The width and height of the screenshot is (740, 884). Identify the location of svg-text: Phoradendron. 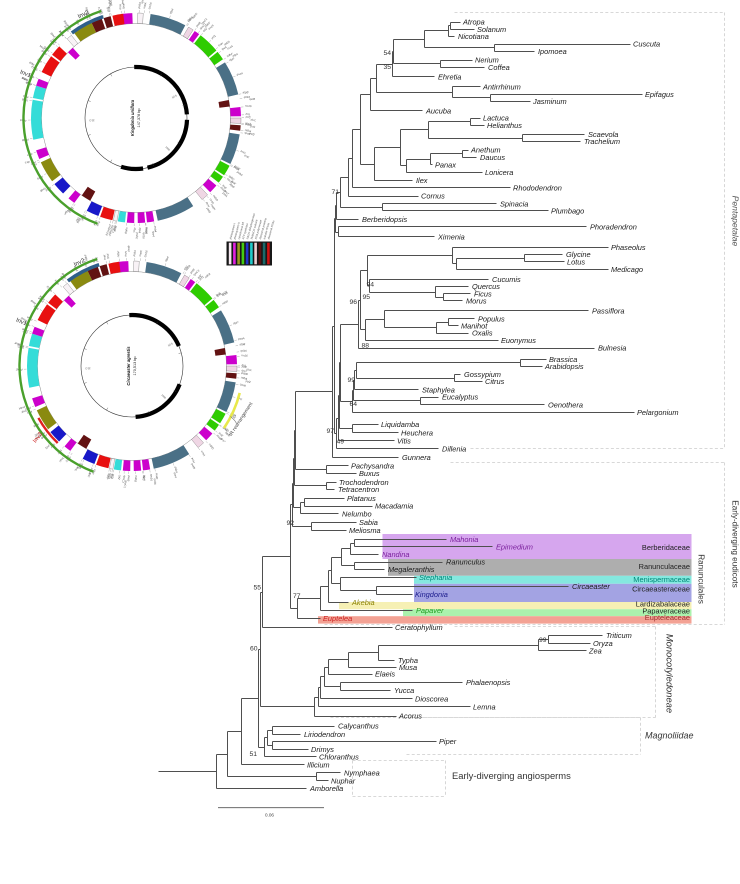
(613, 227).